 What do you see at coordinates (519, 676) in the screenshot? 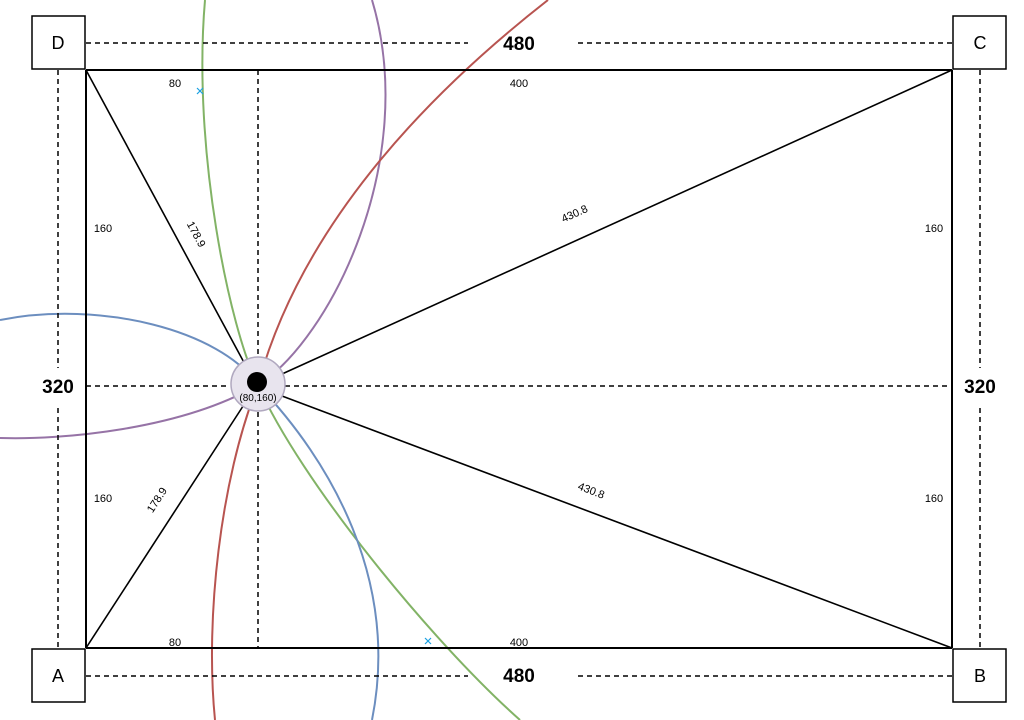
I see `bottom-width-label: 480` at bounding box center [519, 676].